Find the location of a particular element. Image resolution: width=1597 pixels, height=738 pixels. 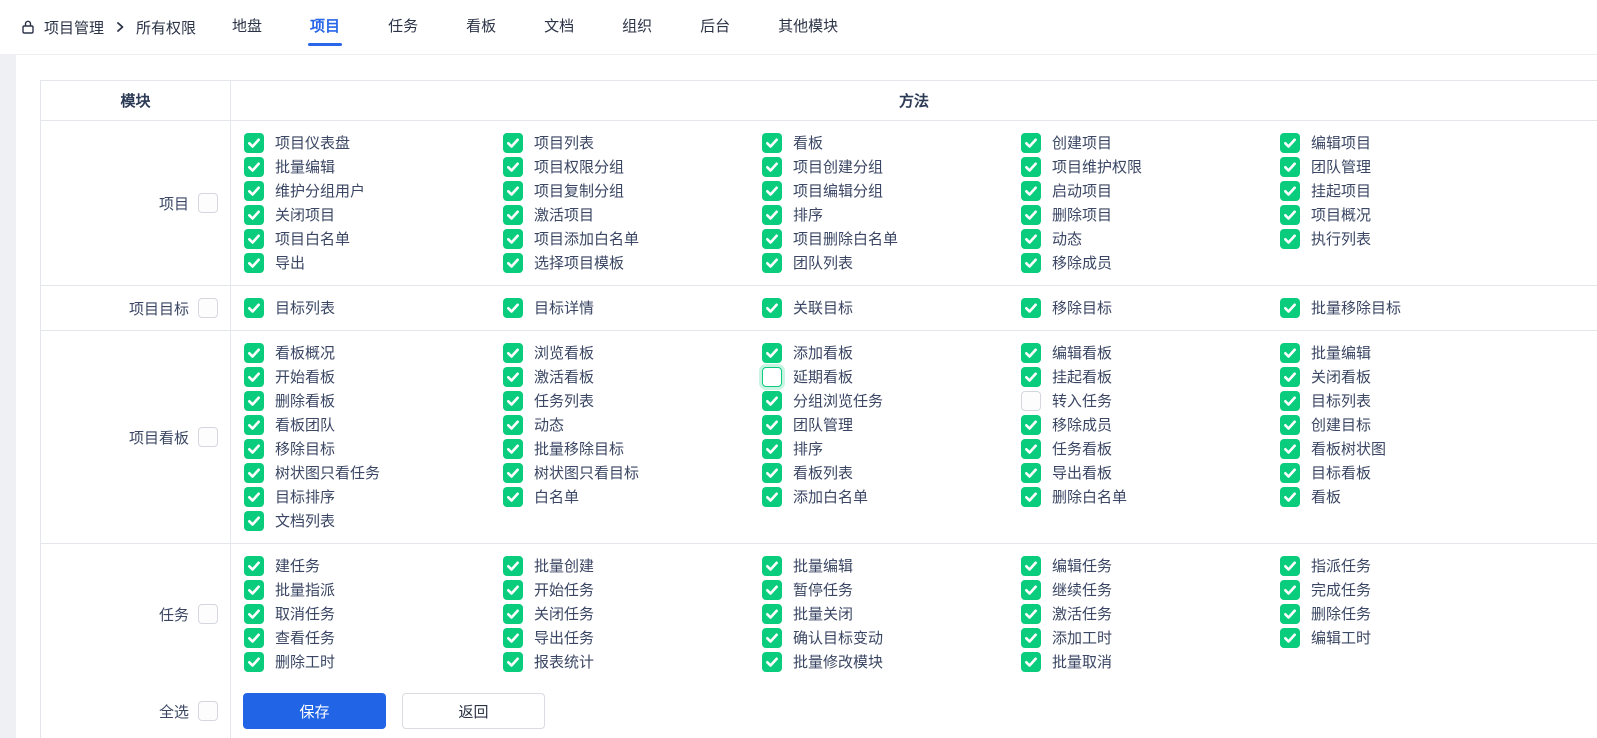

permission-item: 项目白名单 is located at coordinates (373, 239).